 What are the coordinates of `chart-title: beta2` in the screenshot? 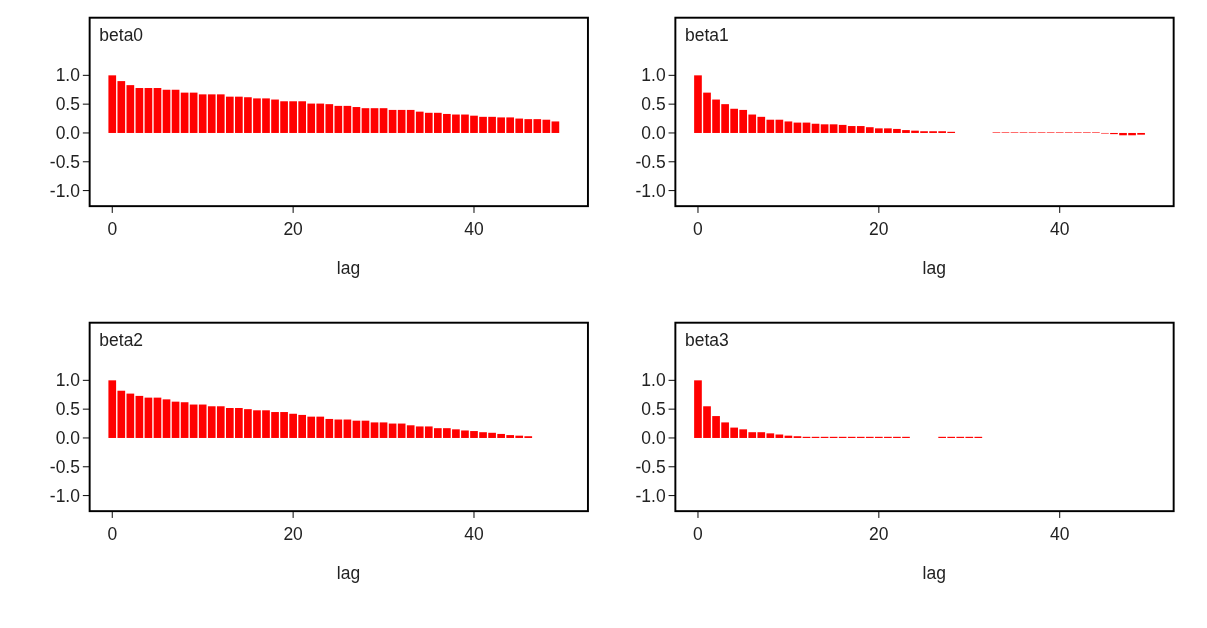 It's located at (121, 340).